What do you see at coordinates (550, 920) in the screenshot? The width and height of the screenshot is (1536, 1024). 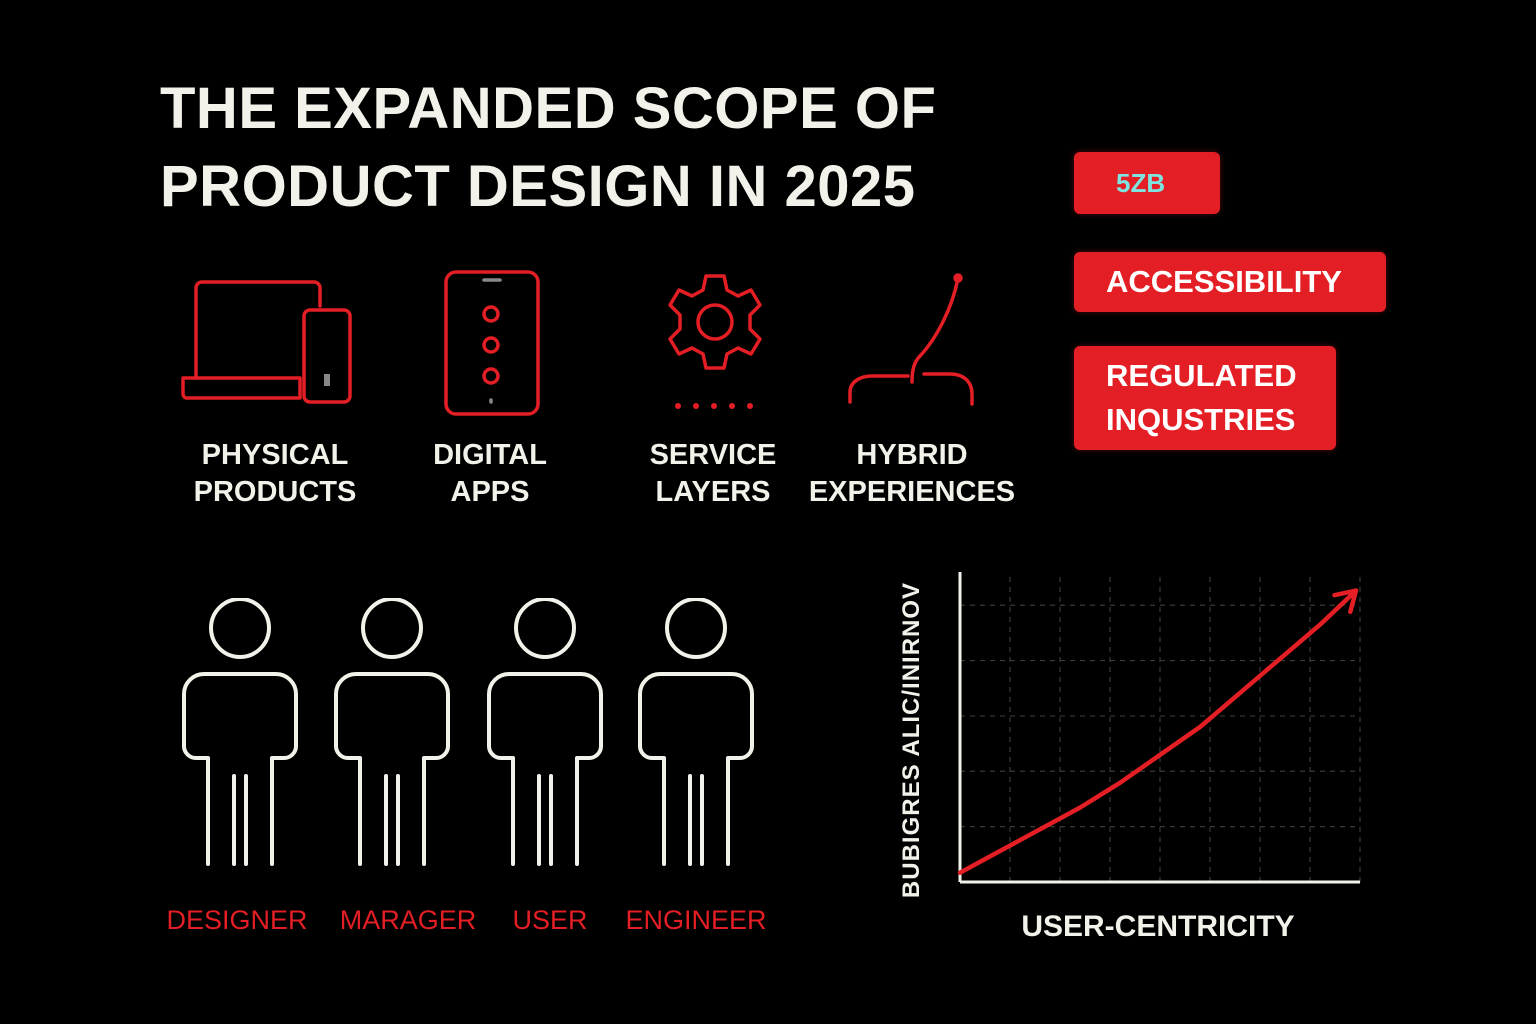 I see `role-user: USER` at bounding box center [550, 920].